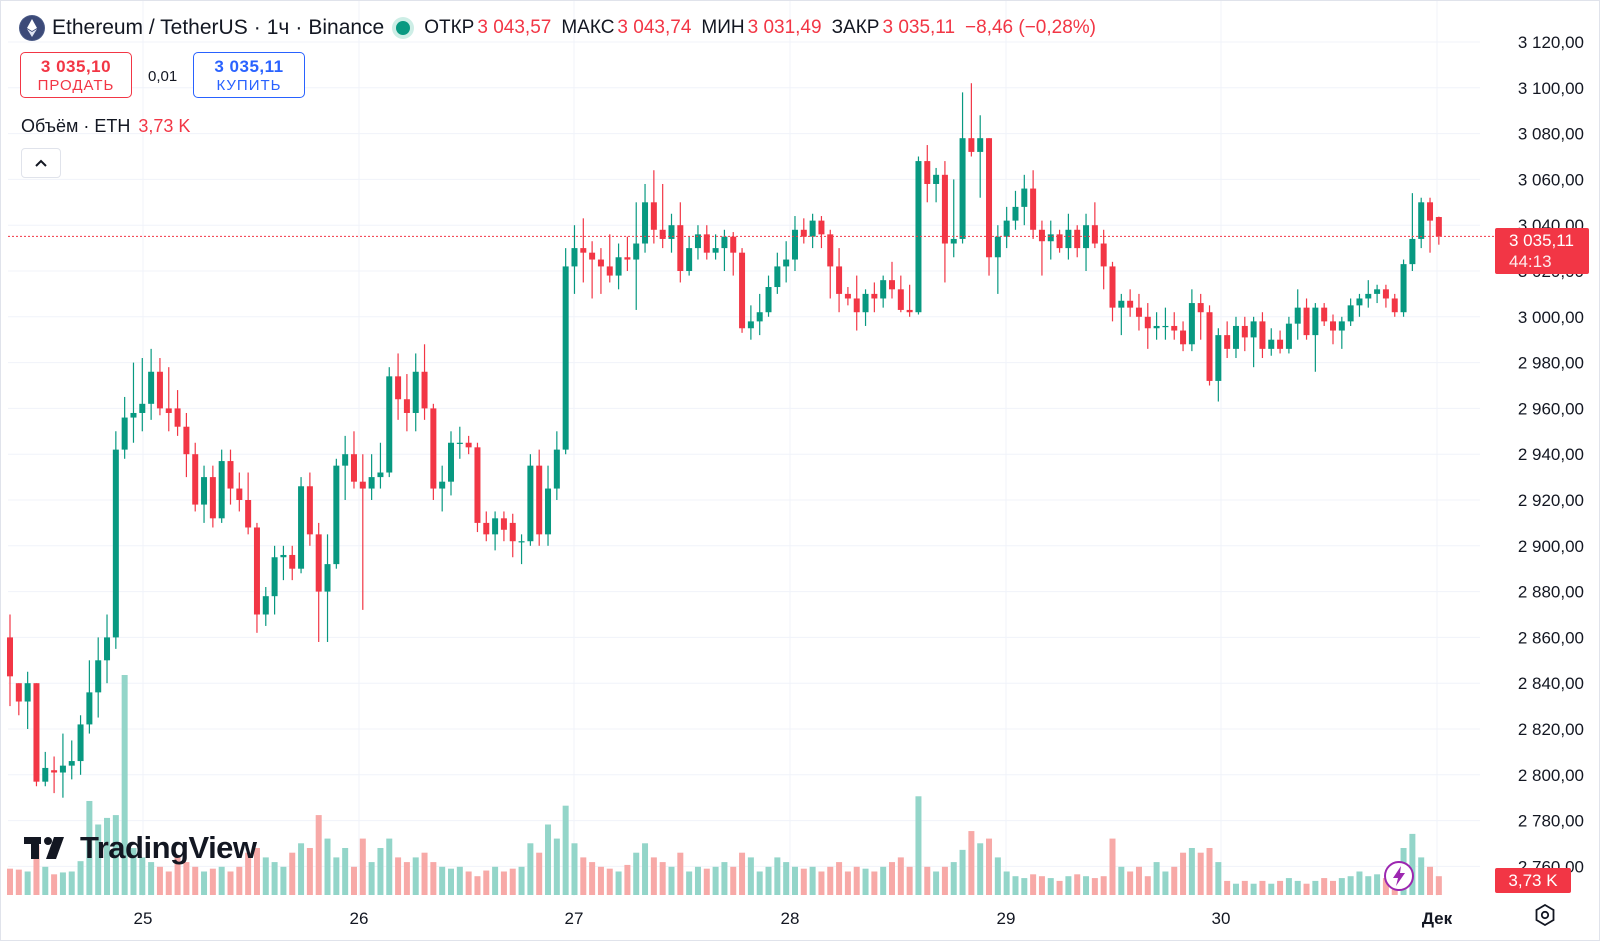  What do you see at coordinates (1551, 363) in the screenshot?
I see `y-tick-label: 2 980,00` at bounding box center [1551, 363].